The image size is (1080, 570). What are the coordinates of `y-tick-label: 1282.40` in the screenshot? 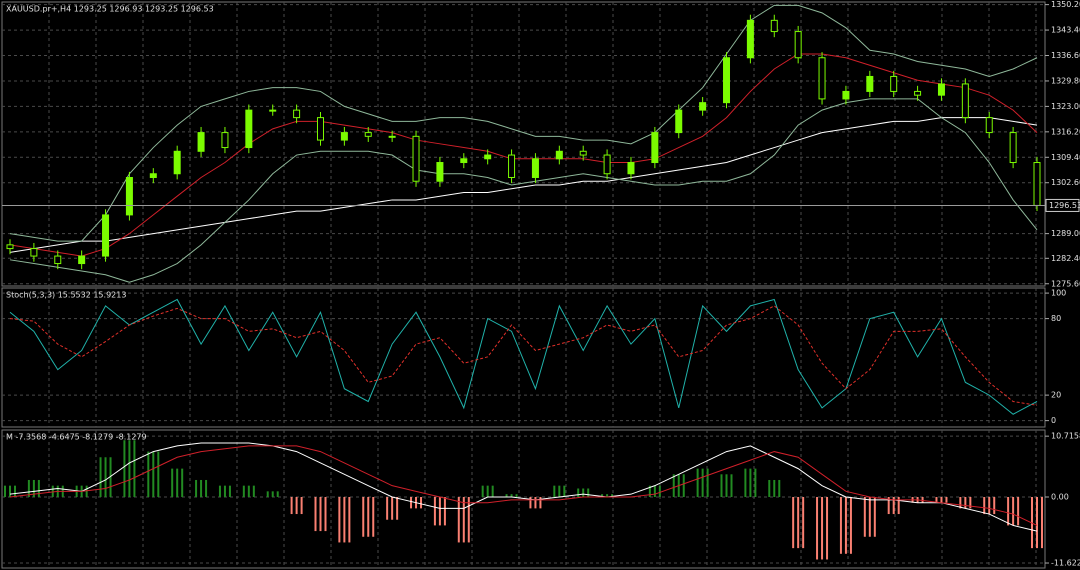 It's located at (1065, 258).